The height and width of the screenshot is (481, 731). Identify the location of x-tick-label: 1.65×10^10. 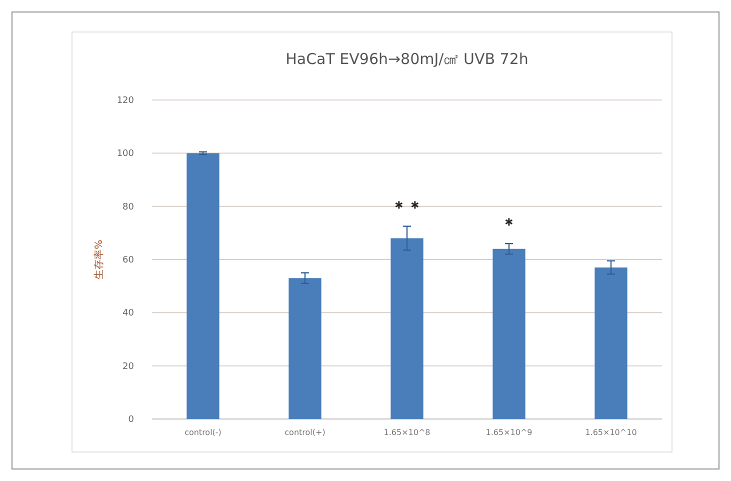
(611, 432).